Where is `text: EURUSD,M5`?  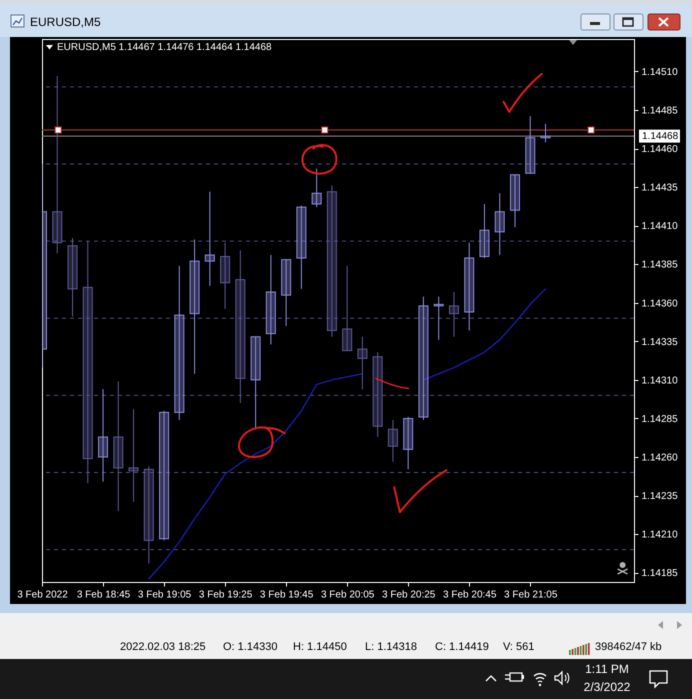
text: EURUSD,M5 is located at coordinates (65, 22).